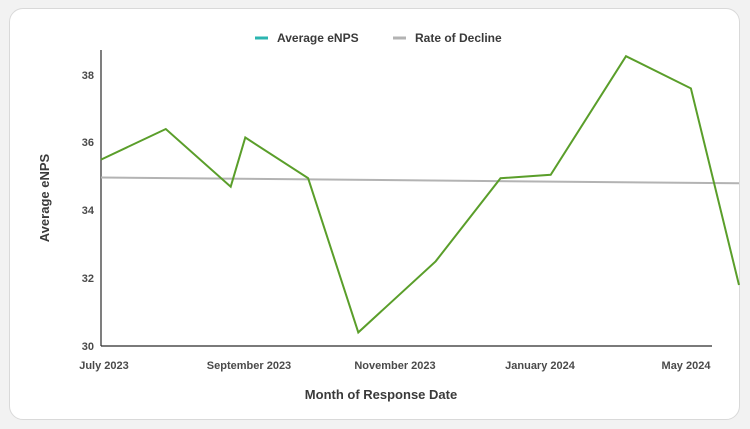 This screenshot has width=750, height=429. I want to click on series-line-rate-of-decline, so click(420, 180).